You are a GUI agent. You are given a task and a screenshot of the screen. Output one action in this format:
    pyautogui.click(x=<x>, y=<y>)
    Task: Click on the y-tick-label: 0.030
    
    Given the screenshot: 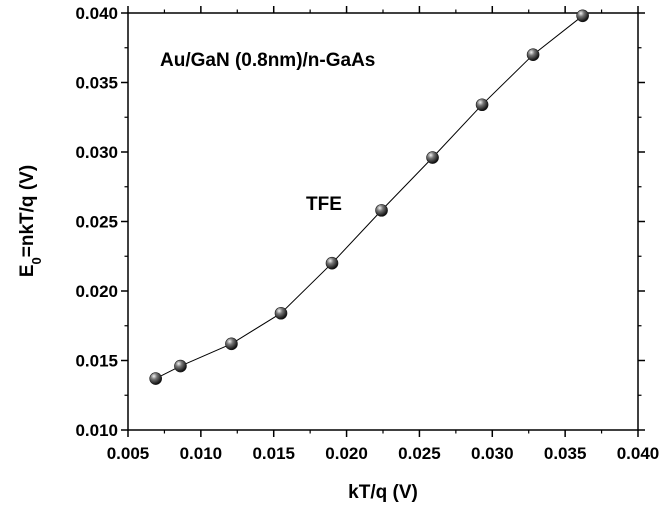 What is the action you would take?
    pyautogui.click(x=96, y=152)
    